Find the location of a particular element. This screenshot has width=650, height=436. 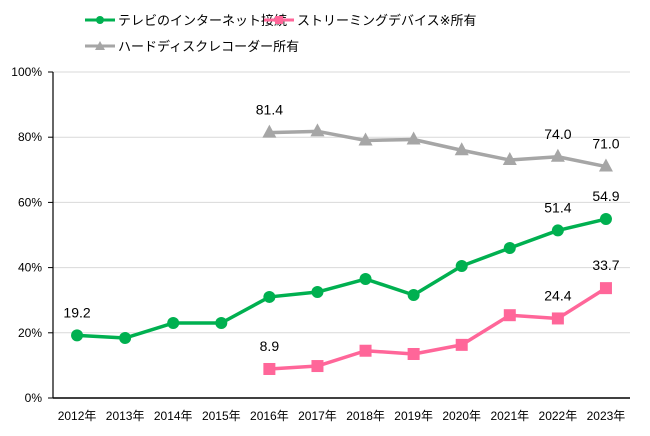

legend-item-tv-internet: テレビのインターネット接続 is located at coordinates (186, 19).